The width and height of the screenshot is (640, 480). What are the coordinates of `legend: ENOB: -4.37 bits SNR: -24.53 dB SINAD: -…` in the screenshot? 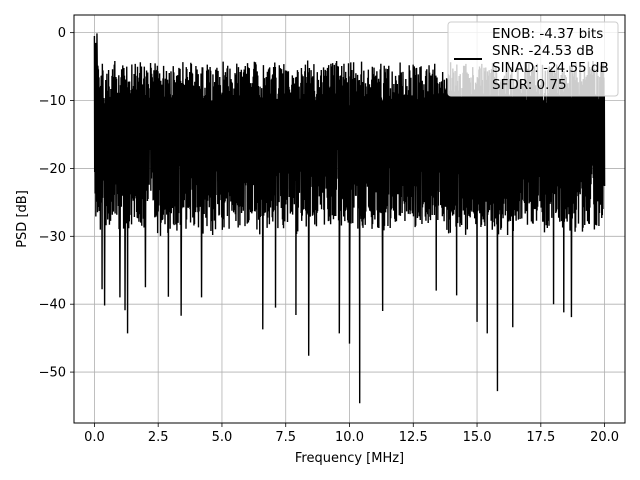 It's located at (533, 59).